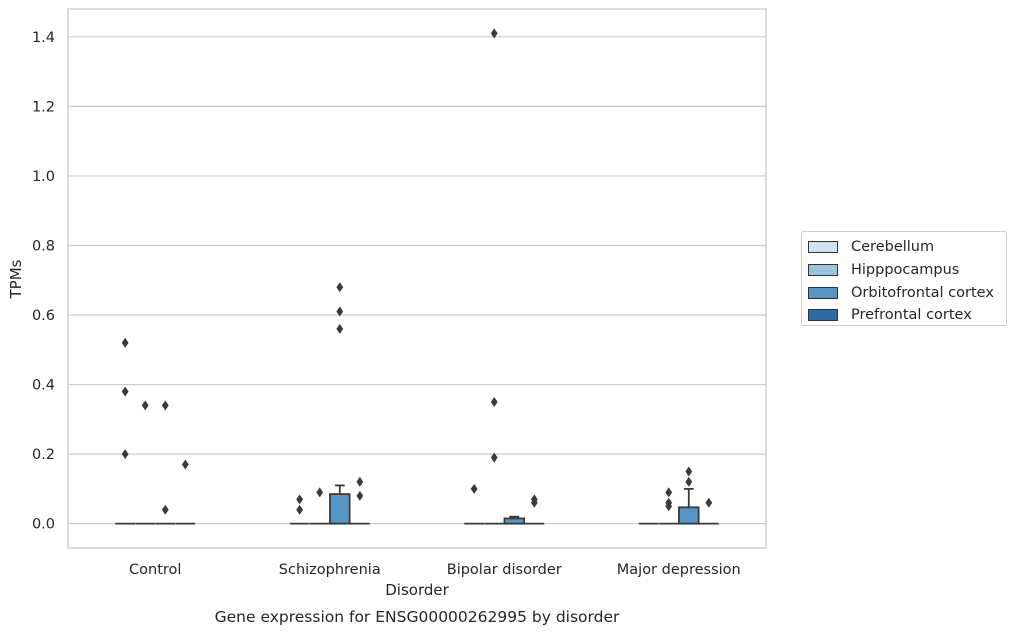  I want to click on y-tick-label: 1.4, so click(43, 38).